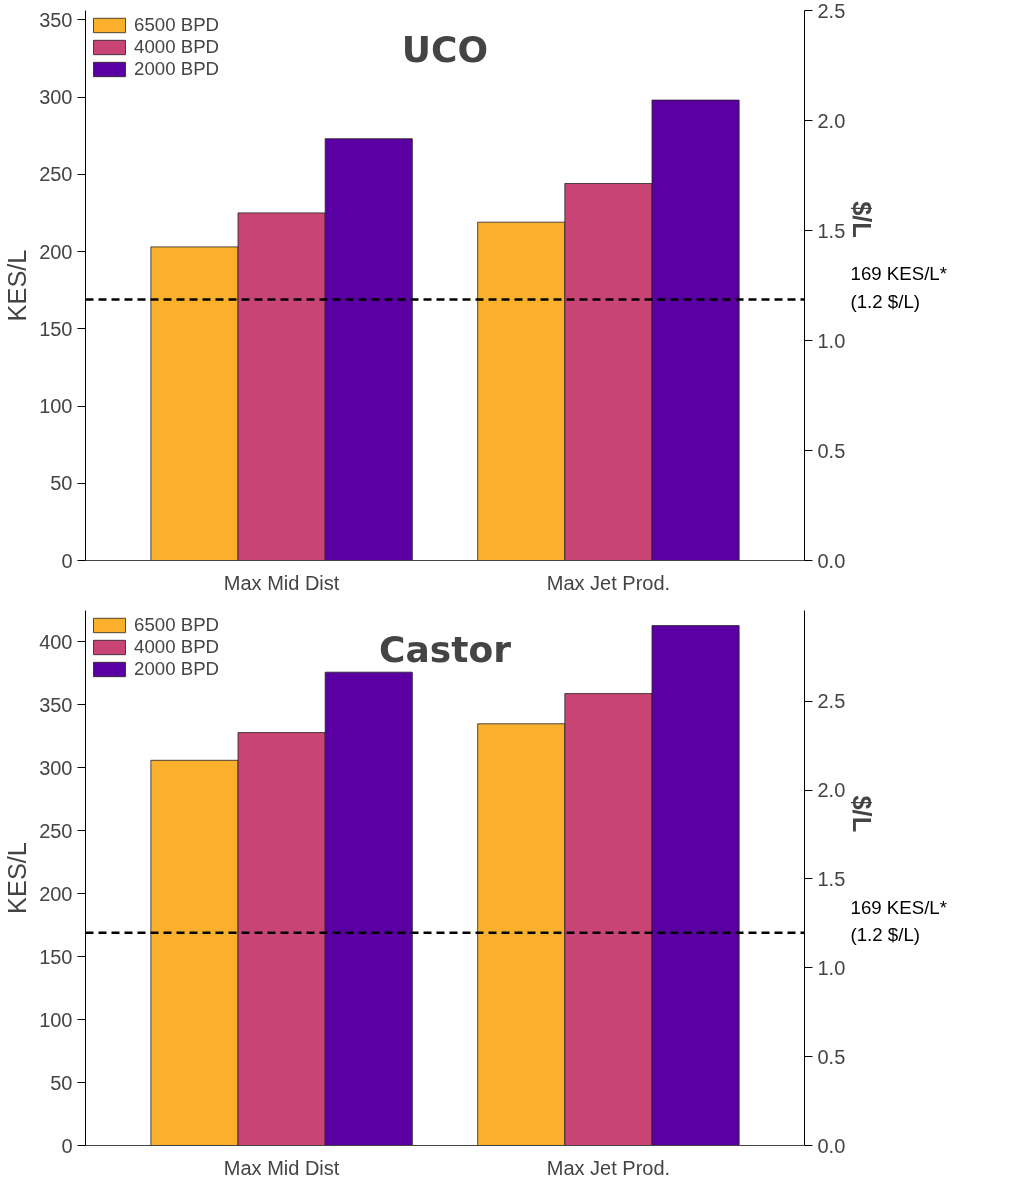 The width and height of the screenshot is (1020, 1189). What do you see at coordinates (56, 641) in the screenshot?
I see `y-tick-label: 400` at bounding box center [56, 641].